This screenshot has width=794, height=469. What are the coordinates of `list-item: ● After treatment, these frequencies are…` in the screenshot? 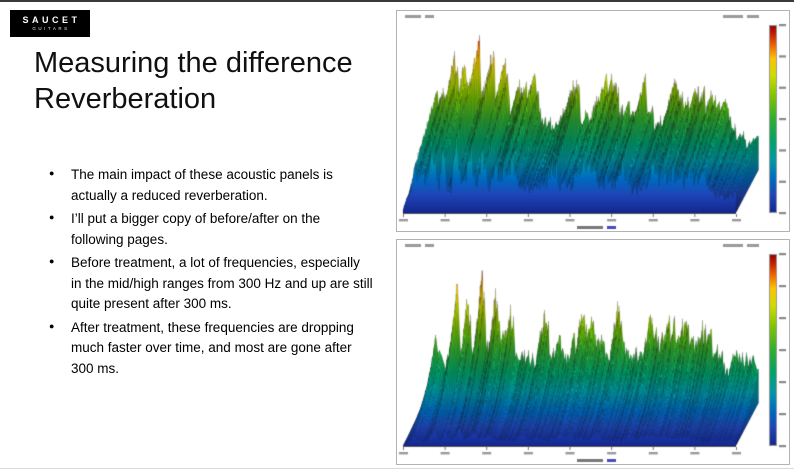 It's located at (211, 349).